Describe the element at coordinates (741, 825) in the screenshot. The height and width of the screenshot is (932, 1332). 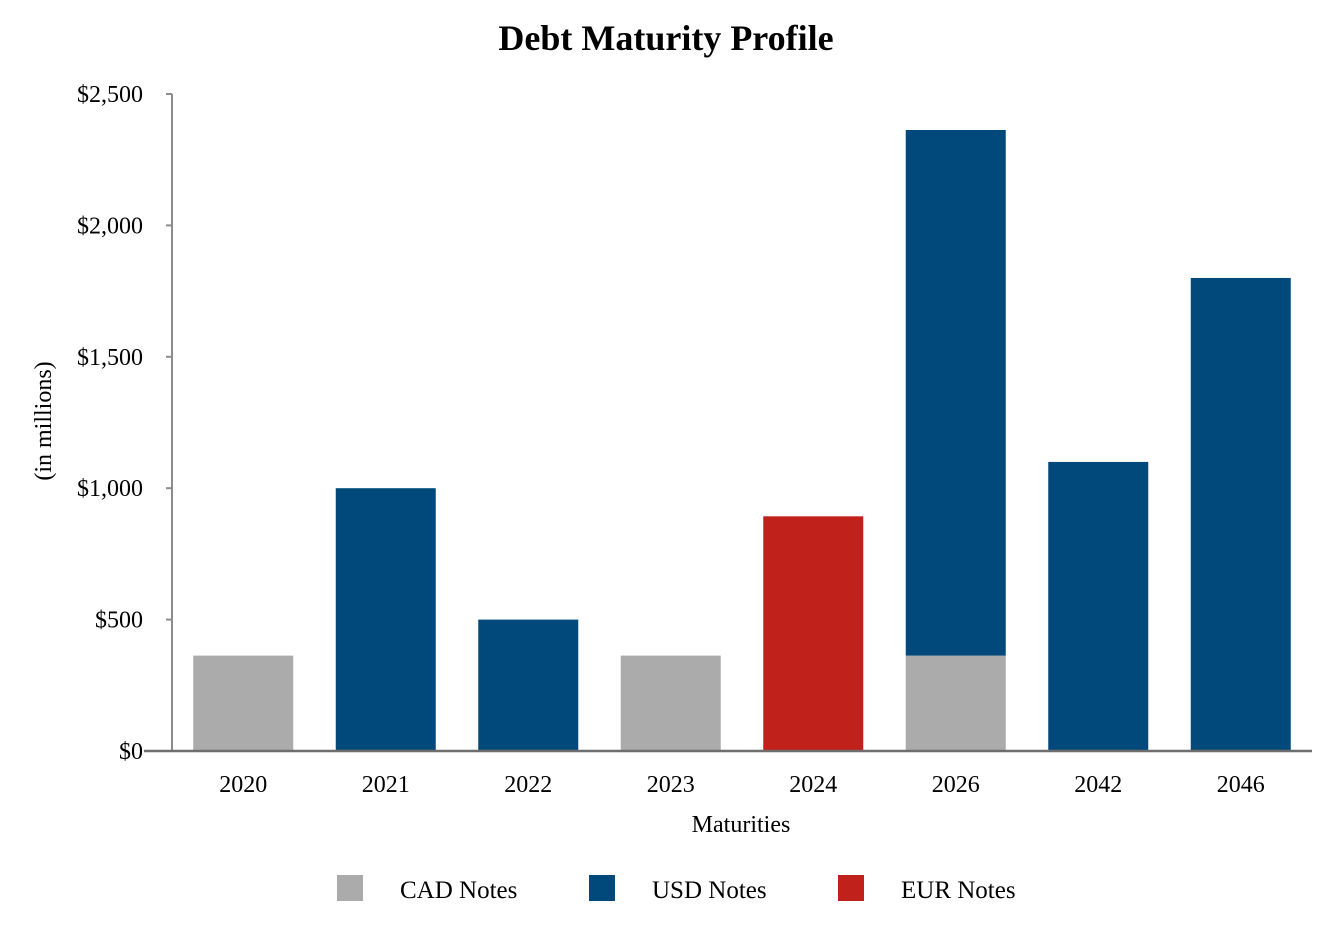
I see `x-axis-title: Maturities` at that location.